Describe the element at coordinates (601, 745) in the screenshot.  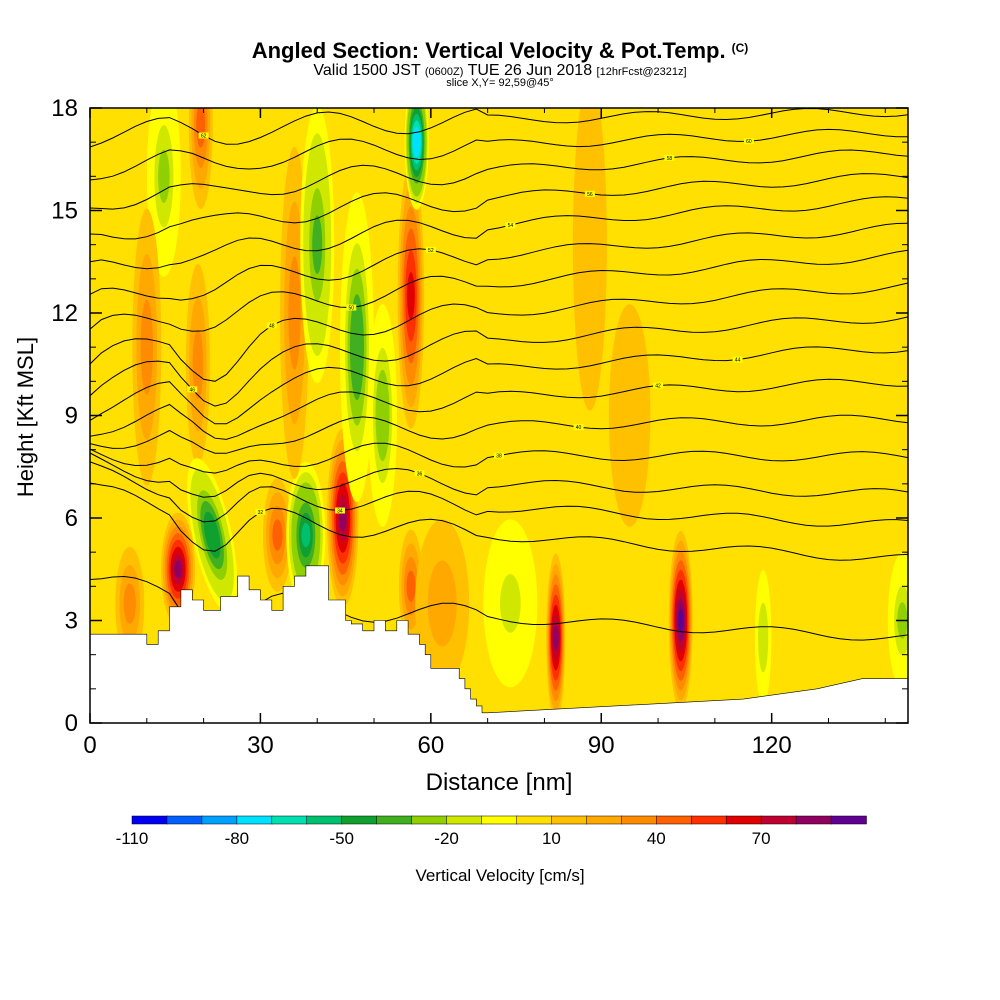
I see `x-tick-label: 90` at that location.